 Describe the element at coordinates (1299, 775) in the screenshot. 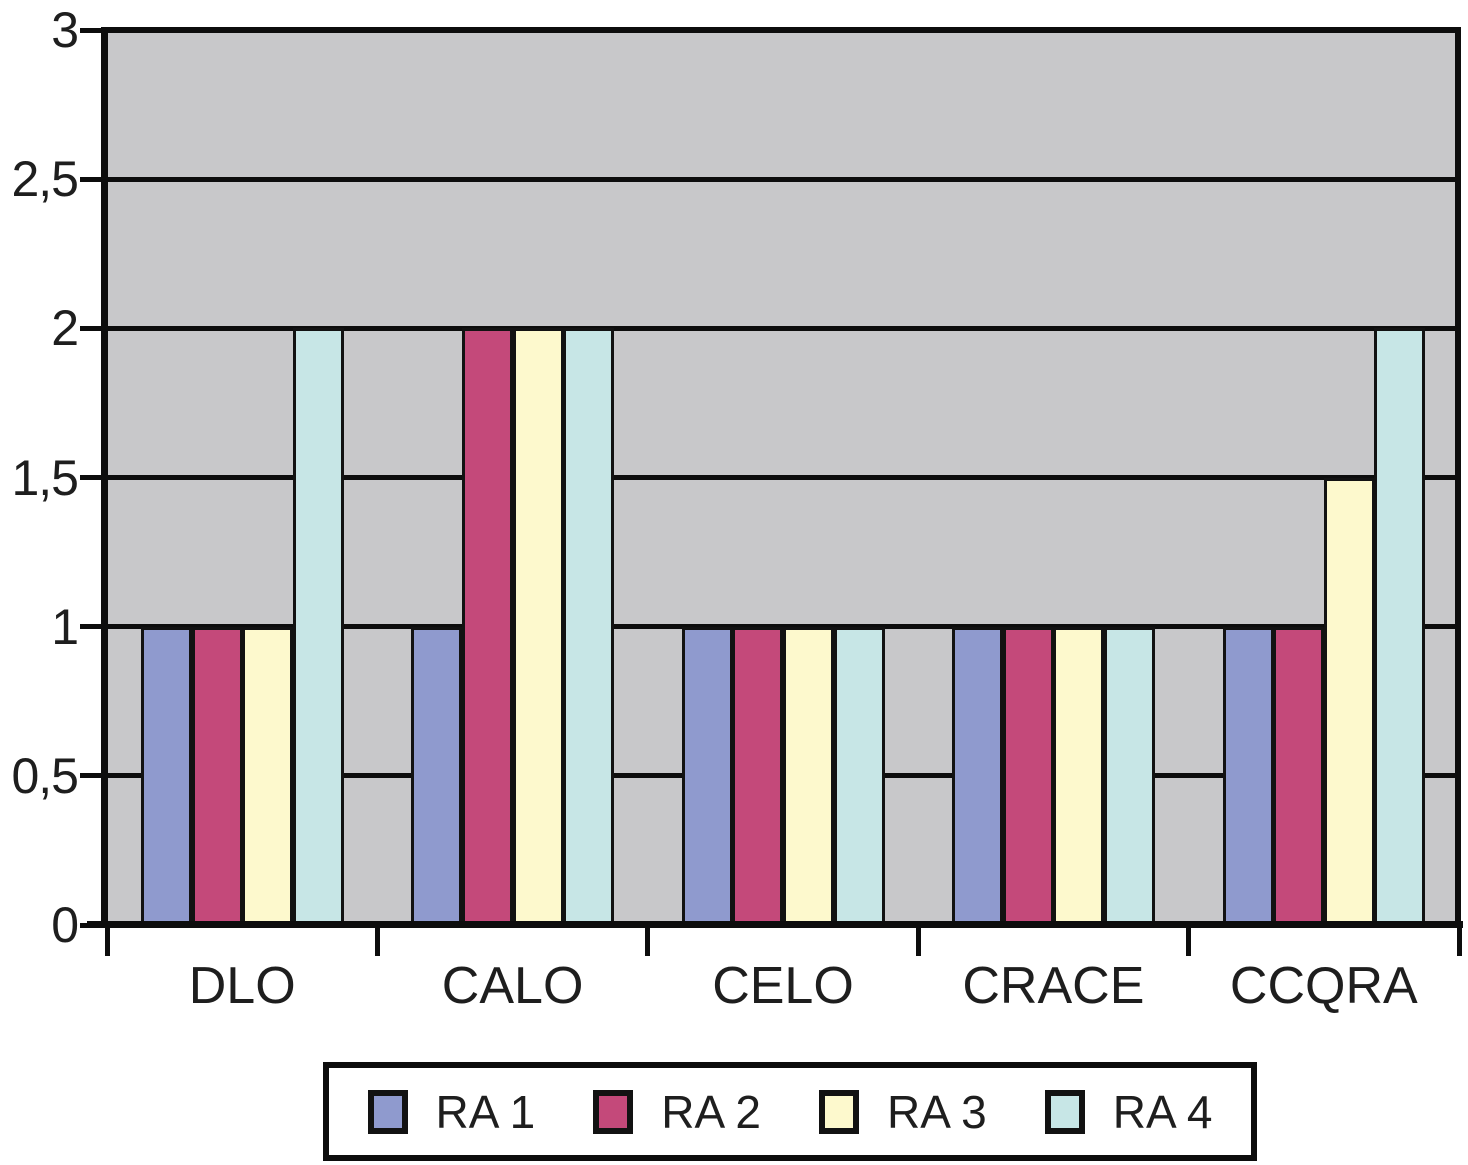

I see `bar-ra-2-ccqra` at that location.